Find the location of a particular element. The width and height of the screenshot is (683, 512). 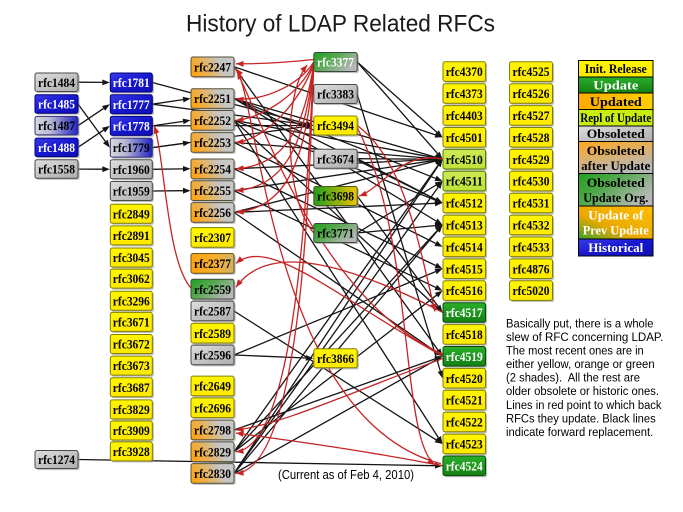

svg-text: rfc2252 is located at coordinates (212, 120).